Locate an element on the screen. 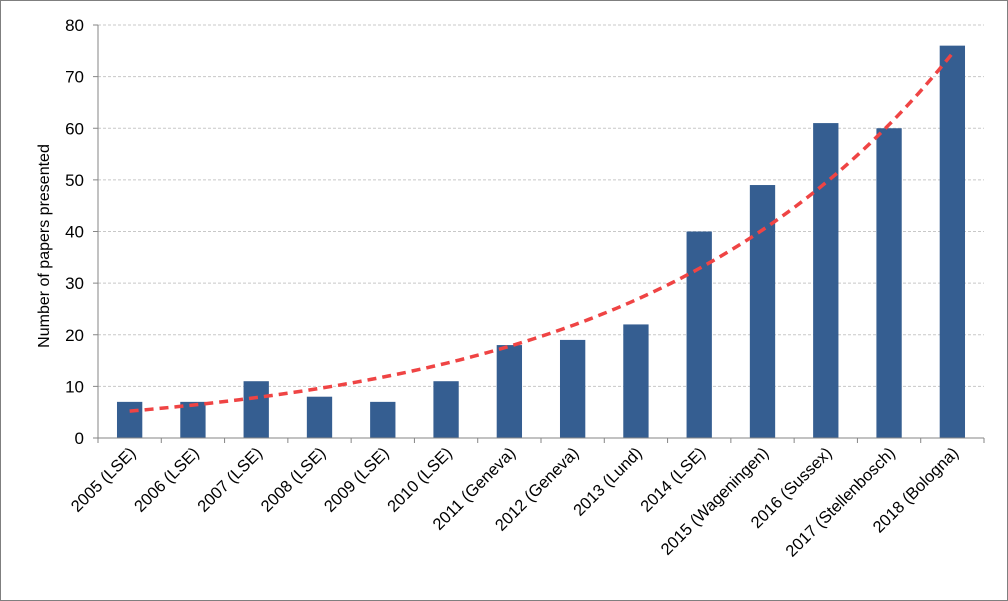 Image resolution: width=1008 pixels, height=601 pixels. y-tick-label: 0 is located at coordinates (79, 438).